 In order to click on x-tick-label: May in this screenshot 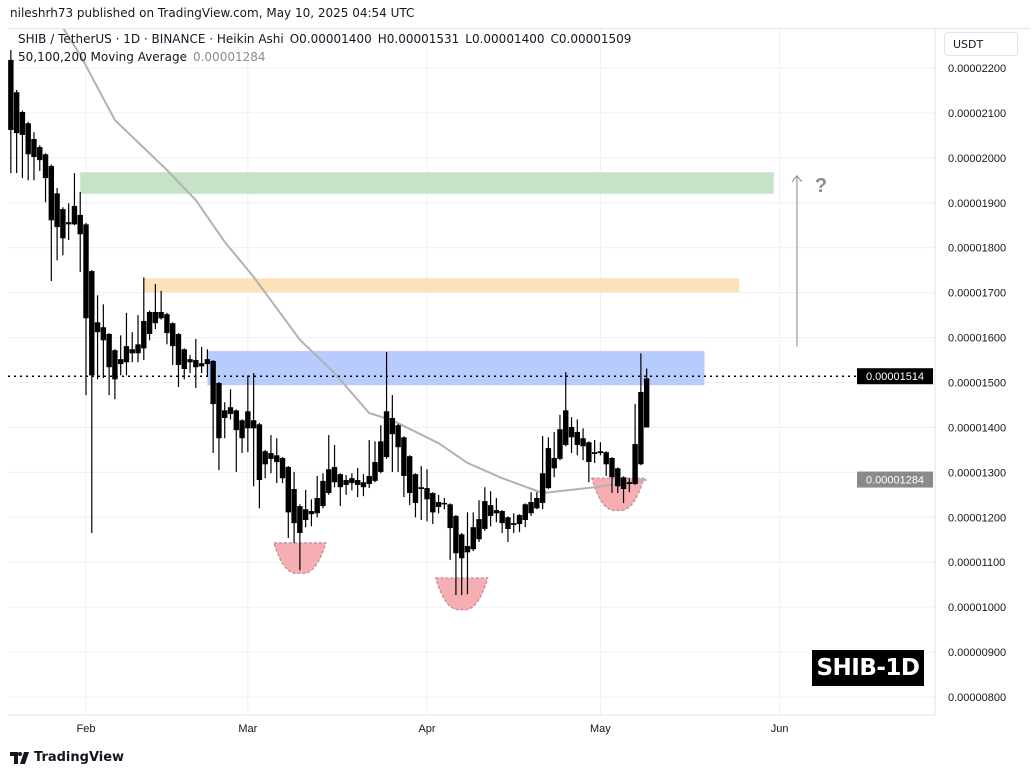, I will do `click(600, 729)`.